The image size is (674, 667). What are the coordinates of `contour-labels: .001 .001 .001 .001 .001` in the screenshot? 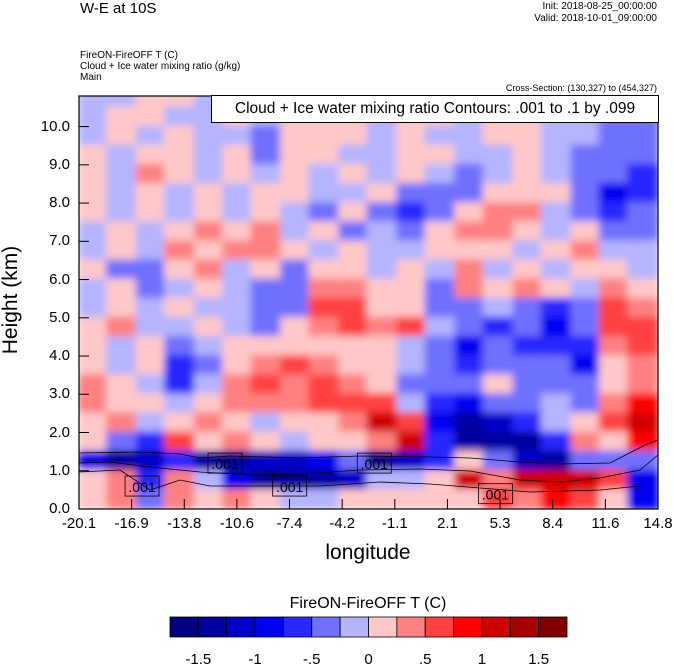 It's located at (318, 478).